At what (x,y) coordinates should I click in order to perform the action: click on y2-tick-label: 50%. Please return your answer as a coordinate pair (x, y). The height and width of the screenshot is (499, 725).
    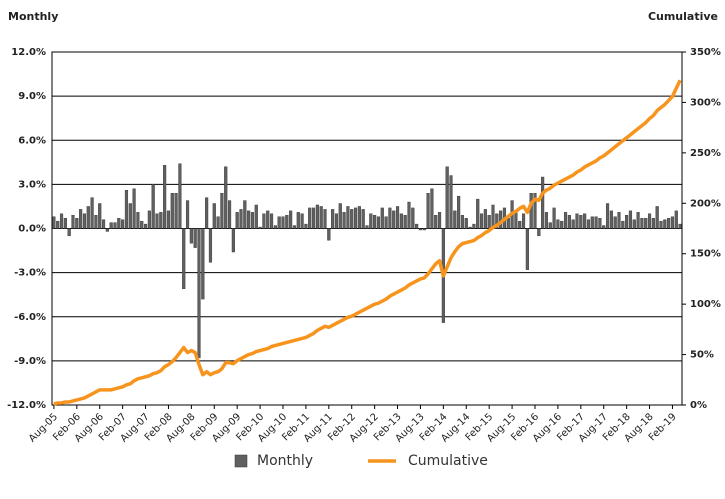
    Looking at the image, I should click on (702, 355).